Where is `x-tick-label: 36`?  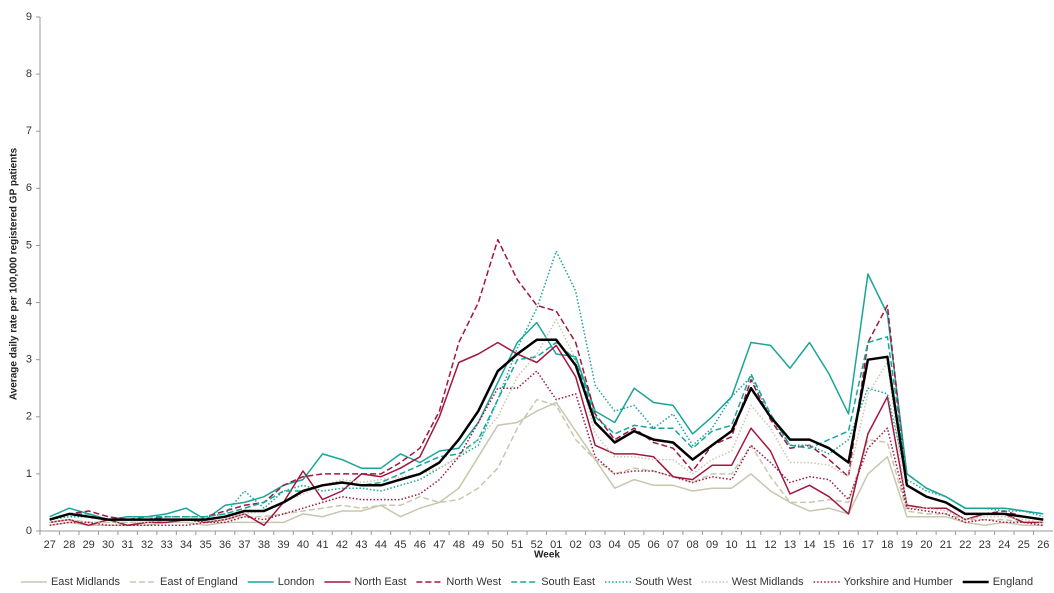
x-tick-label: 36 is located at coordinates (225, 545).